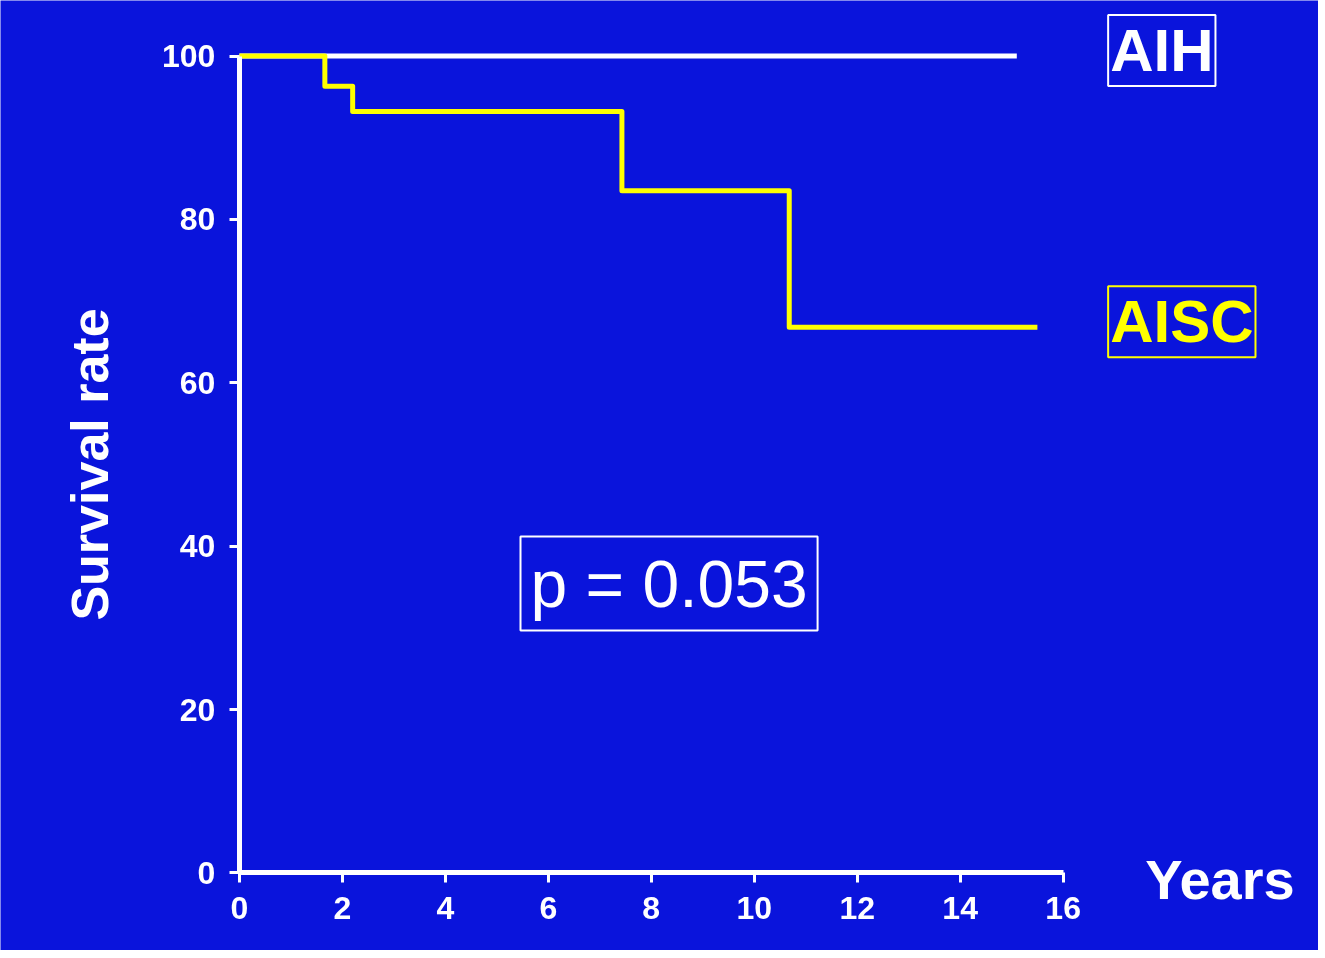 The image size is (1325, 958). What do you see at coordinates (960, 907) in the screenshot?
I see `x-tick-label: 14` at bounding box center [960, 907].